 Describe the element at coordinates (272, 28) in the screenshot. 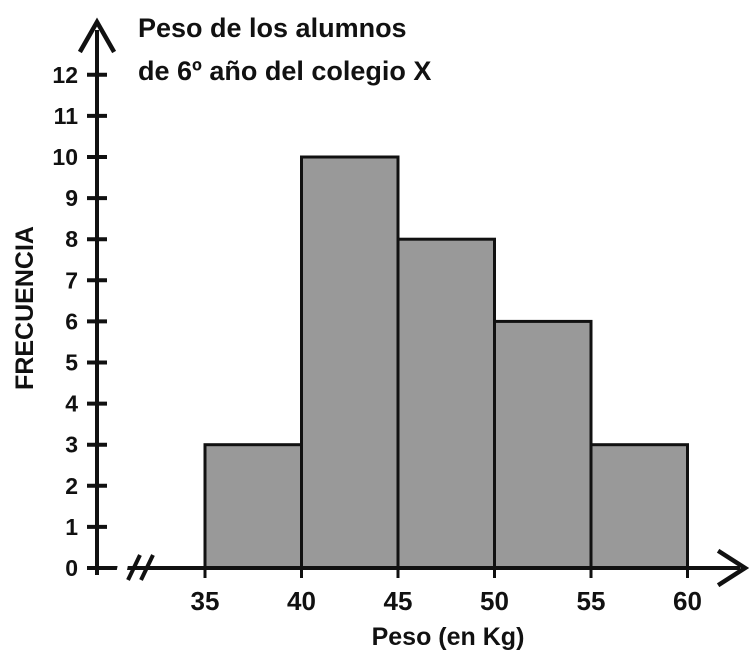

I see `chart-title-line-1: Peso de los alumnos` at that location.